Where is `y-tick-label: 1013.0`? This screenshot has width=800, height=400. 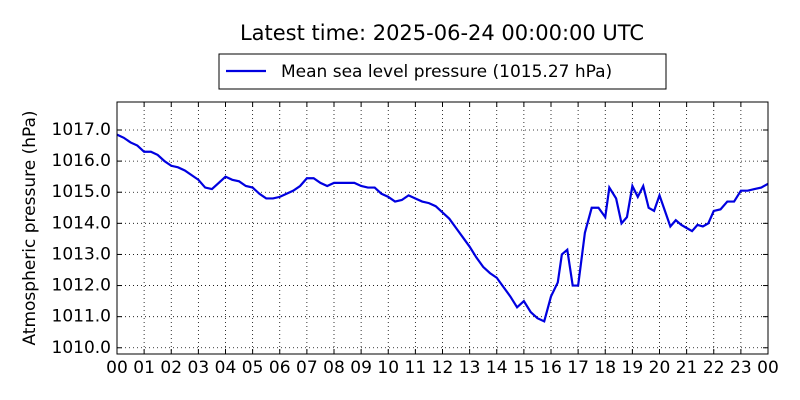 y-tick-label: 1013.0 is located at coordinates (81, 254).